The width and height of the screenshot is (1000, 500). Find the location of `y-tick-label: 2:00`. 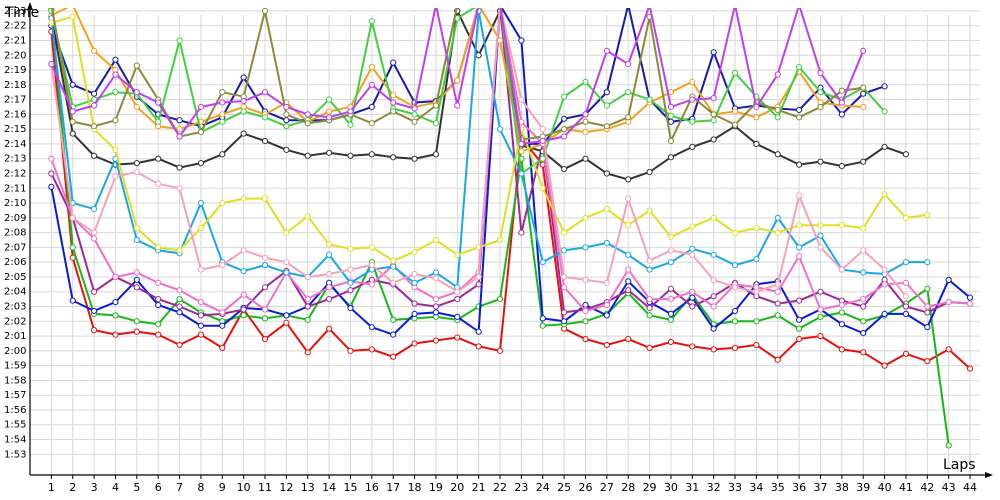

y-tick-label: 2:00 is located at coordinates (15, 351).